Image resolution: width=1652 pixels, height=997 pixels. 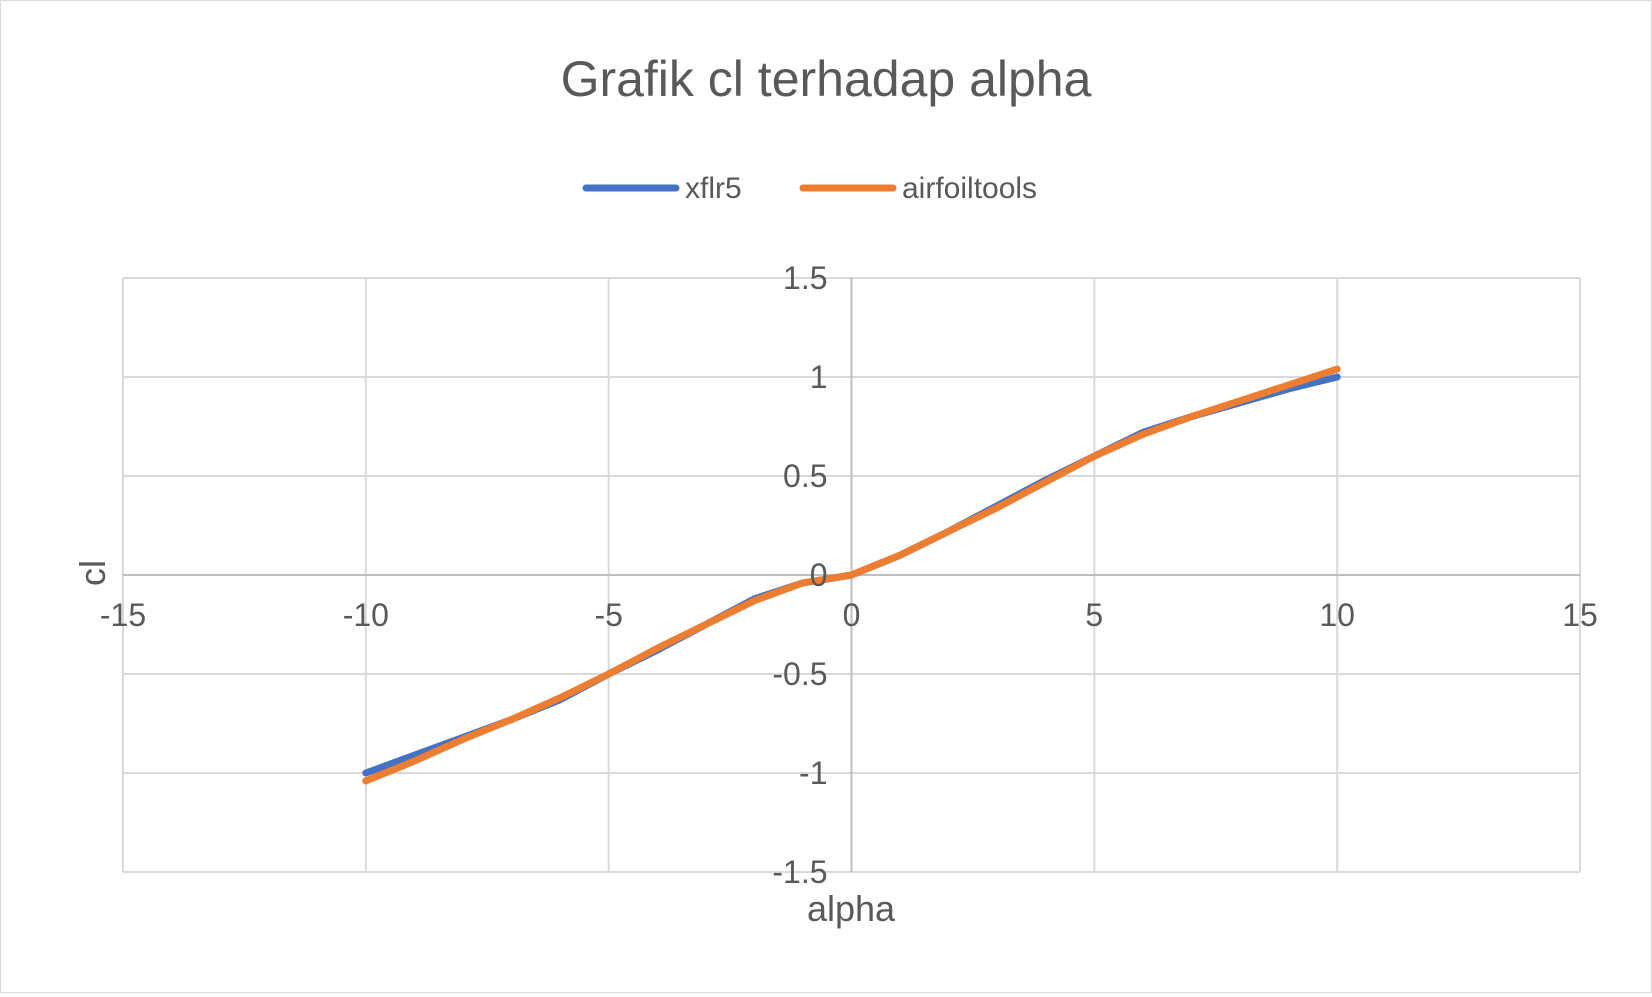 What do you see at coordinates (819, 575) in the screenshot?
I see `y-tick-label: 0` at bounding box center [819, 575].